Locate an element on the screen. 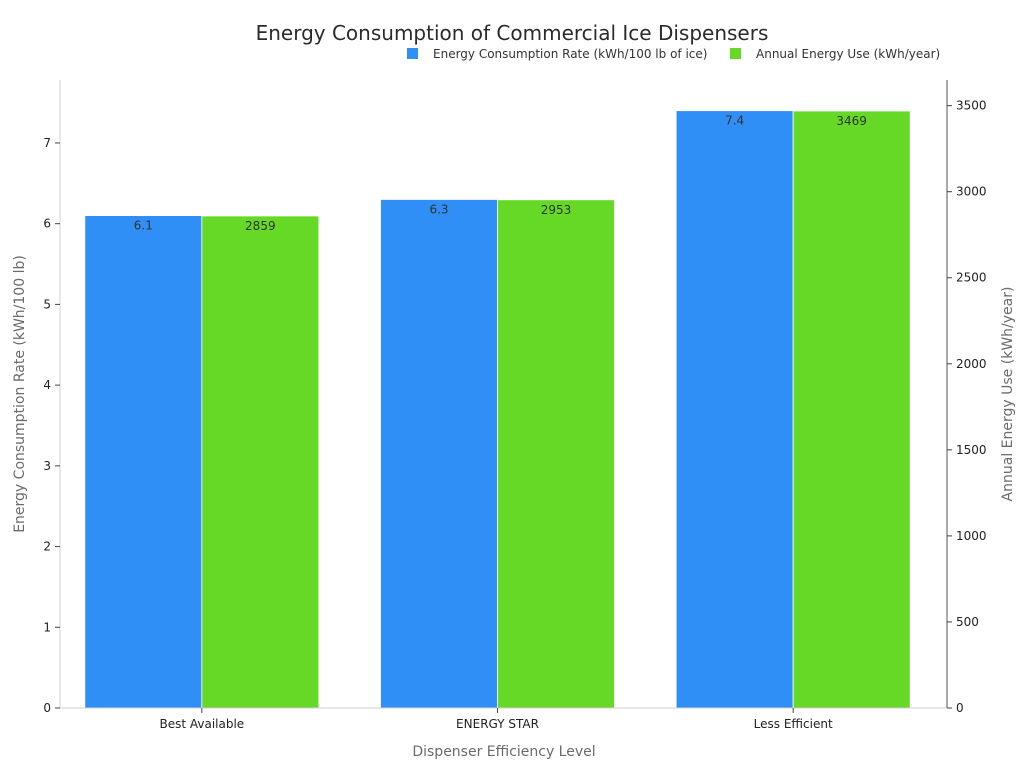 The width and height of the screenshot is (1024, 768). x-axis-ticks: Best Available ENERGY STAR Less Efficient is located at coordinates (496, 719).